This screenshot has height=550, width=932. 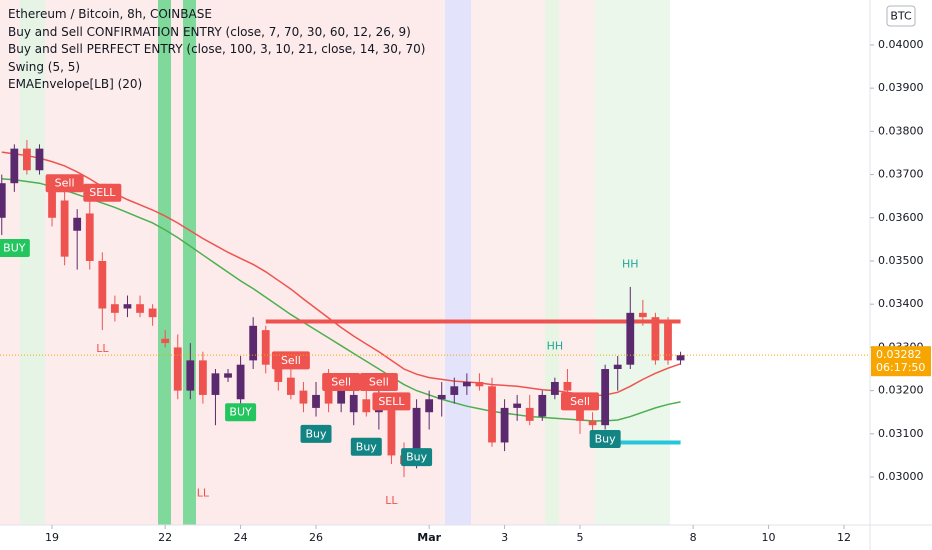 I want to click on x-tick-label: 5, so click(x=580, y=537).